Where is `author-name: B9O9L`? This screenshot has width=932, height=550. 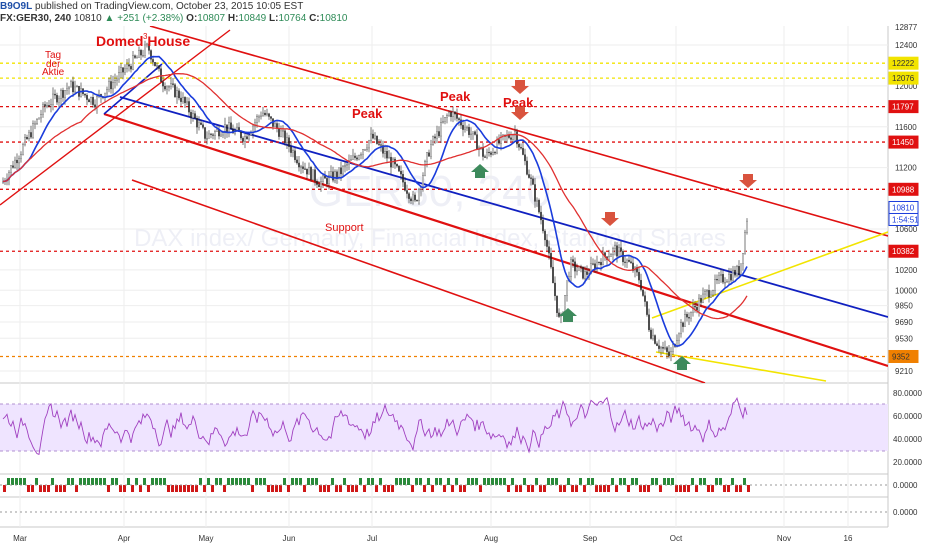 author-name: B9O9L is located at coordinates (16, 6).